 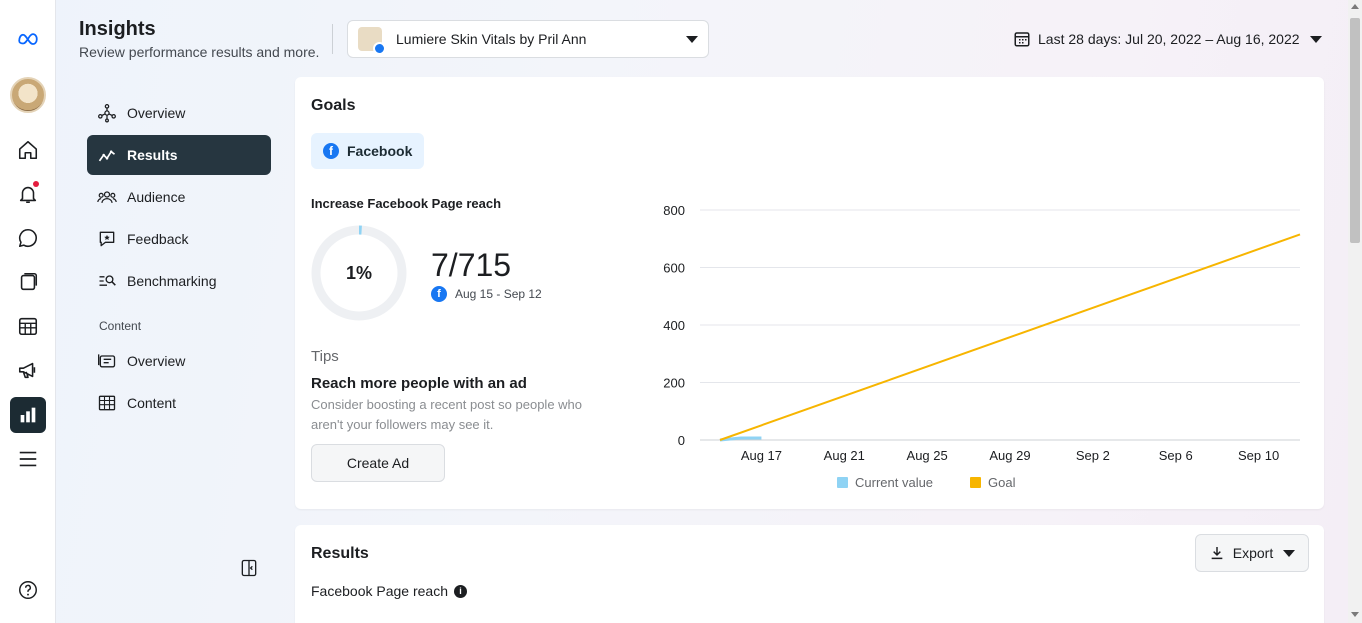 I want to click on subnav-item-results: Results, so click(x=179, y=155).